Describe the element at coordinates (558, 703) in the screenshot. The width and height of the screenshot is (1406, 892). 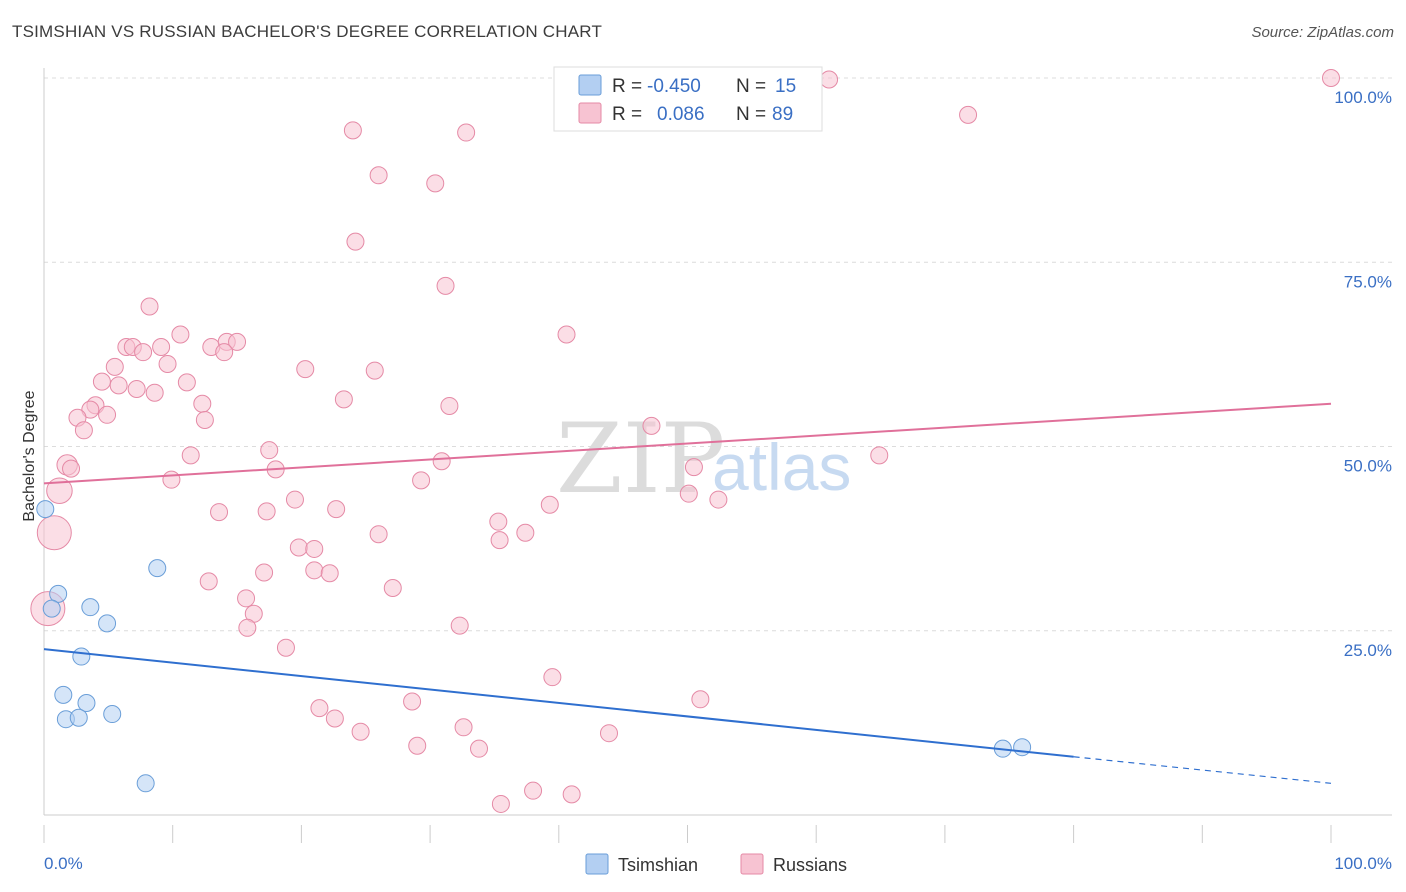
I see `trend-line-tsimshian` at that location.